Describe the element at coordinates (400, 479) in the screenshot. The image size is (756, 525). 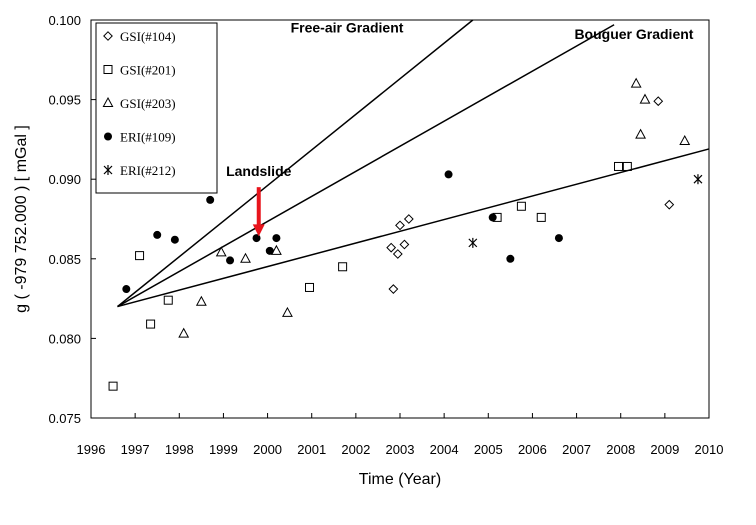
I see `x-axis-title: Time (Year)` at that location.